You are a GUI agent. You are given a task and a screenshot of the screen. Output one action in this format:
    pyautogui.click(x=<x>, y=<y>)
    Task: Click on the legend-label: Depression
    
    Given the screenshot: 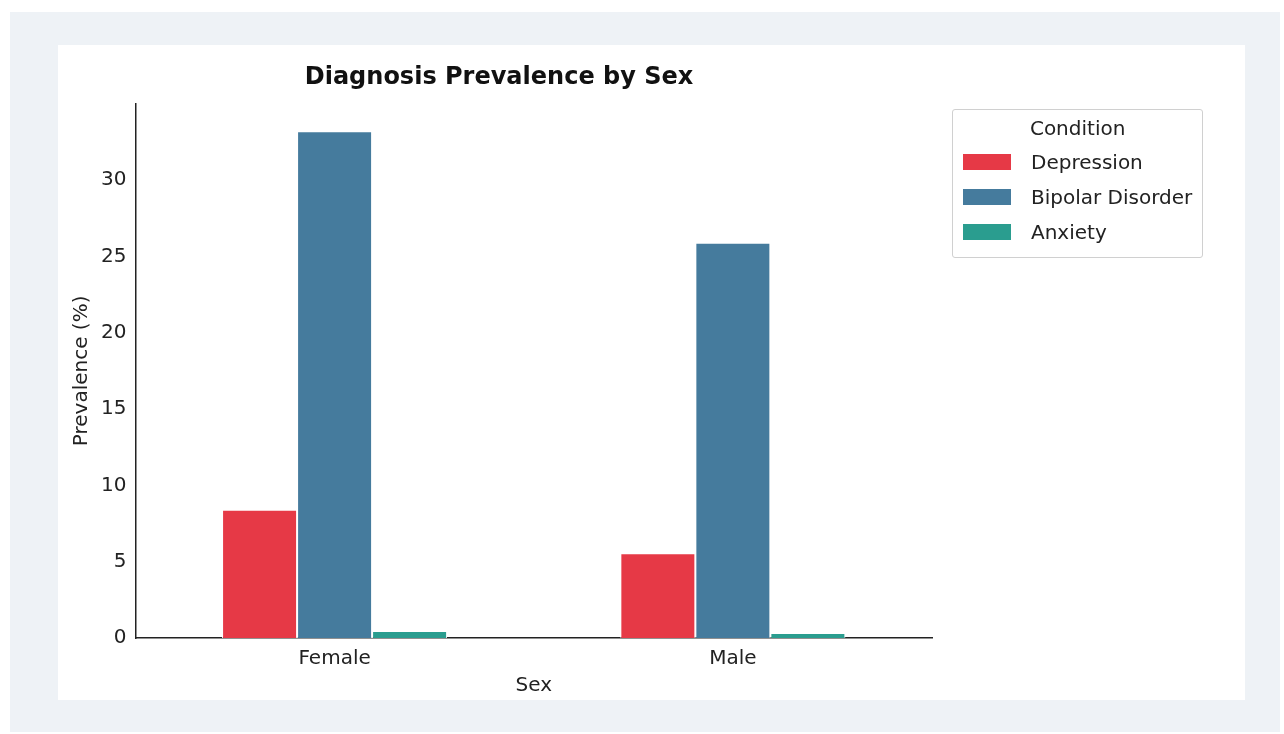 What is the action you would take?
    pyautogui.click(x=1087, y=161)
    